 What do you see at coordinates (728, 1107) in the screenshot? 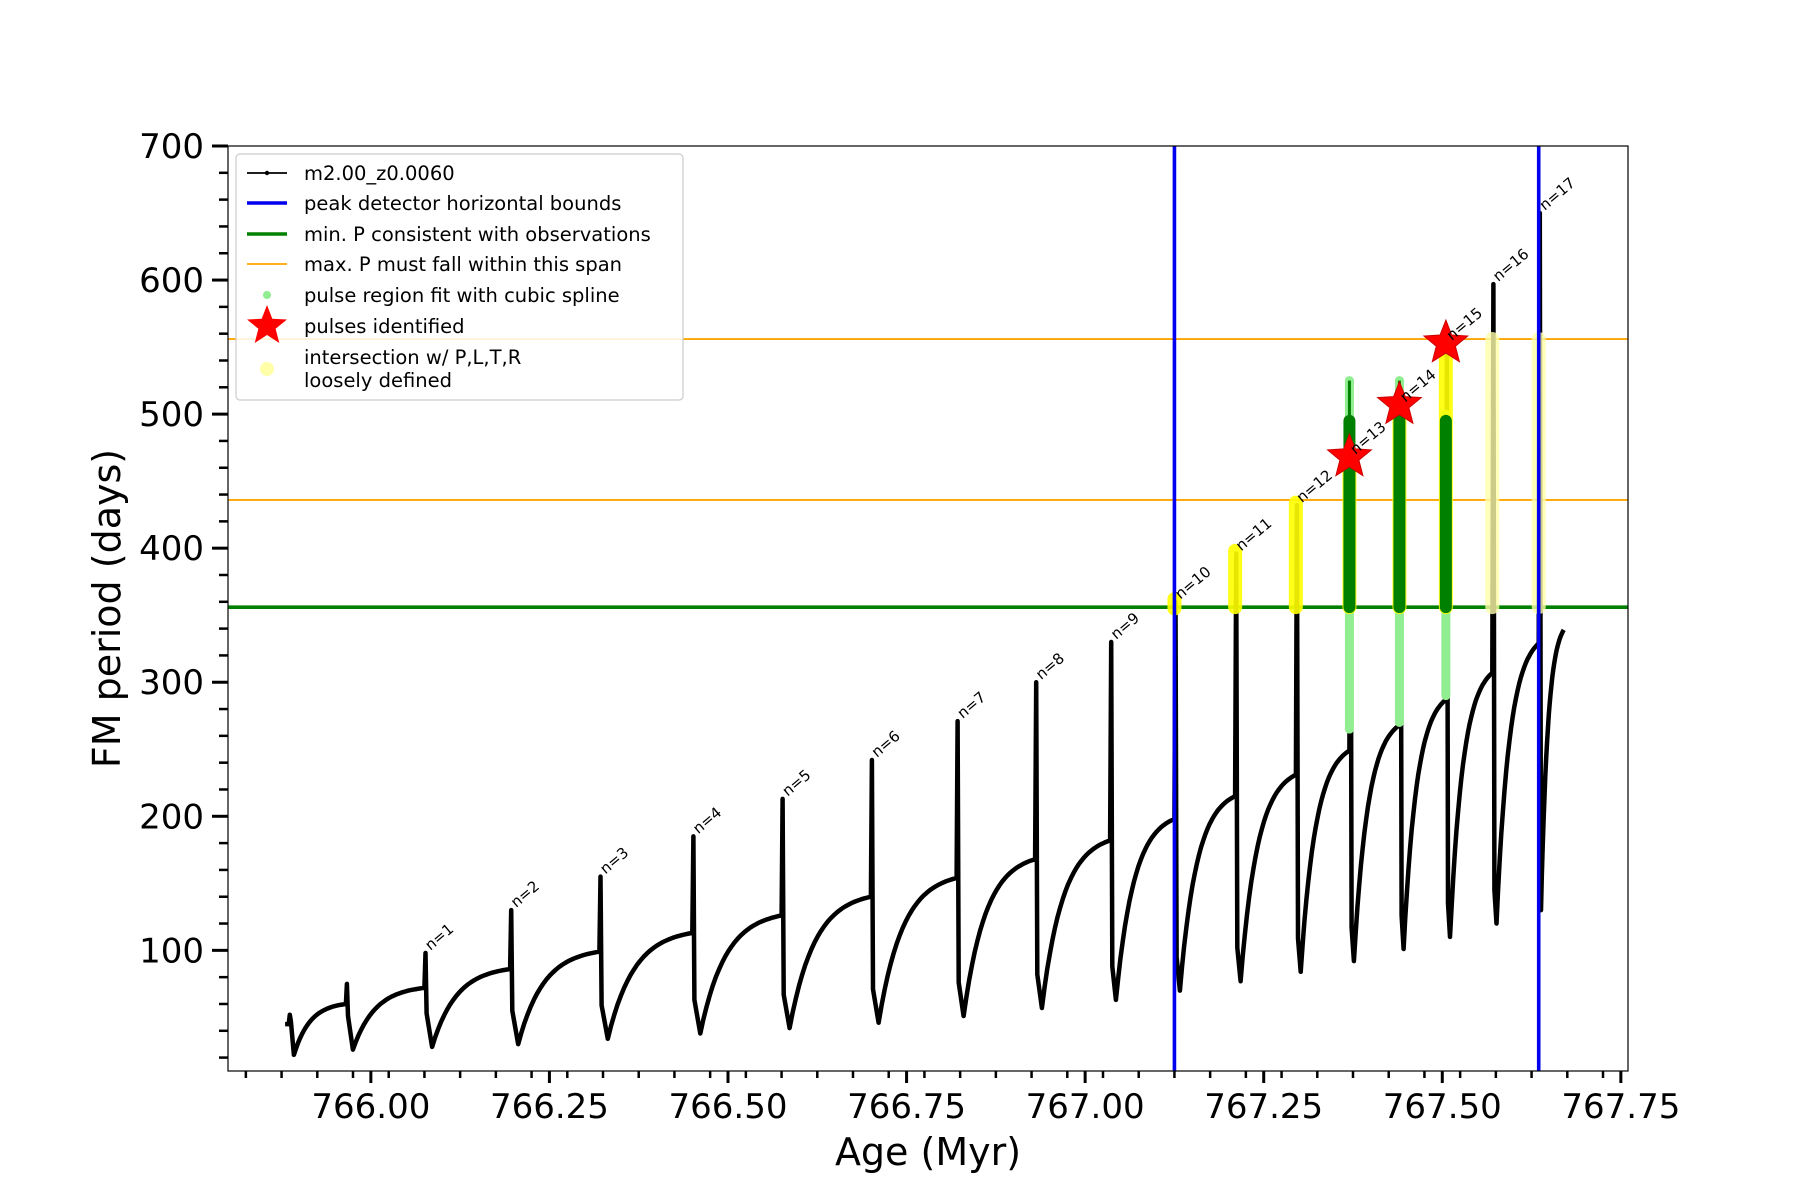
I see `x-tick-label-2: 766.50` at bounding box center [728, 1107].